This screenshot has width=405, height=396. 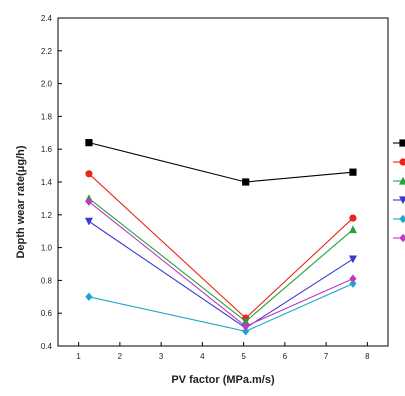 What do you see at coordinates (47, 116) in the screenshot?
I see `y-tick-label: 1.8` at bounding box center [47, 116].